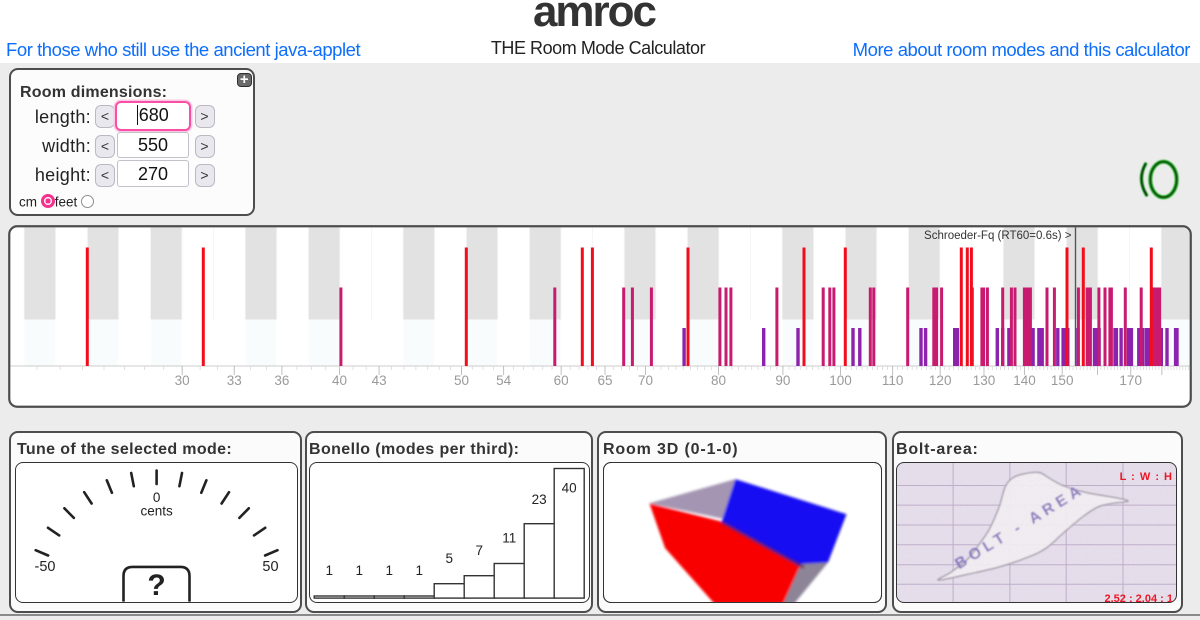 The image size is (1200, 620). I want to click on svg-text: 7, so click(479, 550).